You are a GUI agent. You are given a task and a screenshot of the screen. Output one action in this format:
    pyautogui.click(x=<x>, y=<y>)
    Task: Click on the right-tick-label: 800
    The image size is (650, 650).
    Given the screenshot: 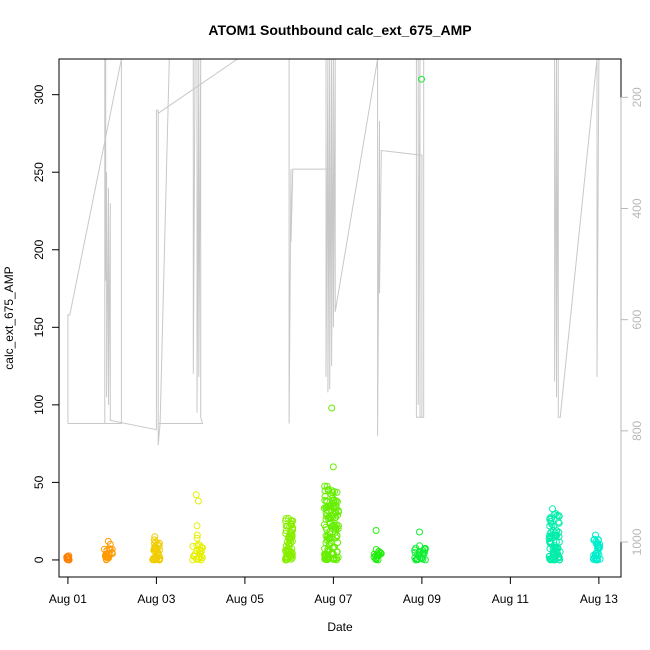 What is the action you would take?
    pyautogui.click(x=637, y=430)
    